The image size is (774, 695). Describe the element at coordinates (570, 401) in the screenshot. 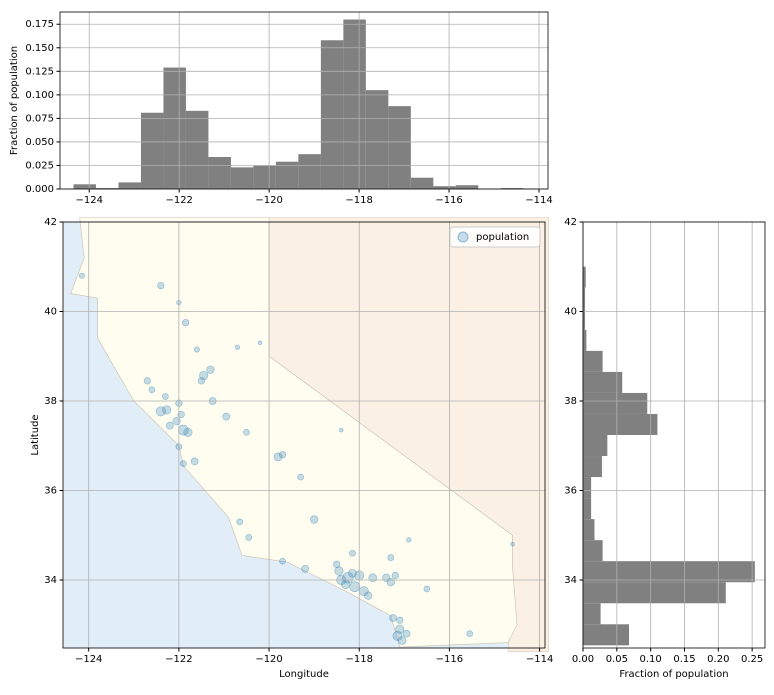

I see `y-tick-label: 38` at that location.